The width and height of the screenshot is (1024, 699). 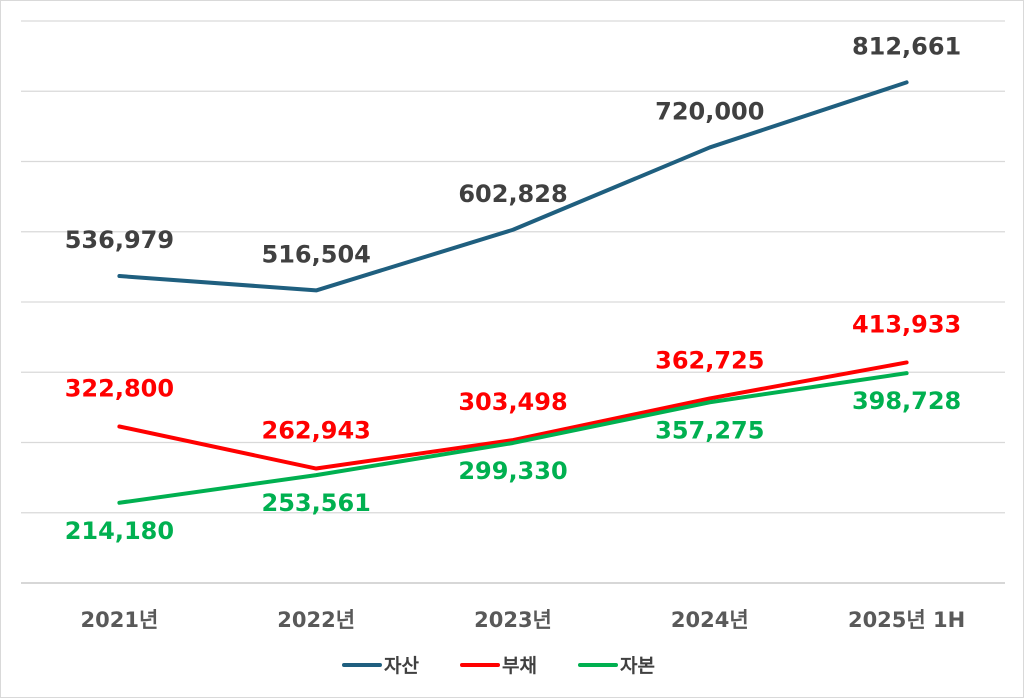 What do you see at coordinates (401, 666) in the screenshot?
I see `legend-label: 자산` at bounding box center [401, 666].